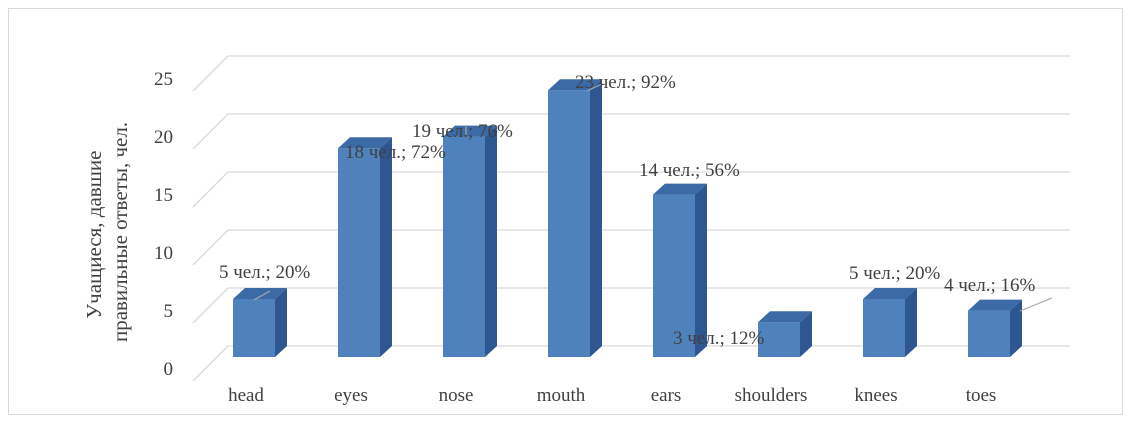  Describe the element at coordinates (365, 247) in the screenshot. I see `bar-eyes` at that location.